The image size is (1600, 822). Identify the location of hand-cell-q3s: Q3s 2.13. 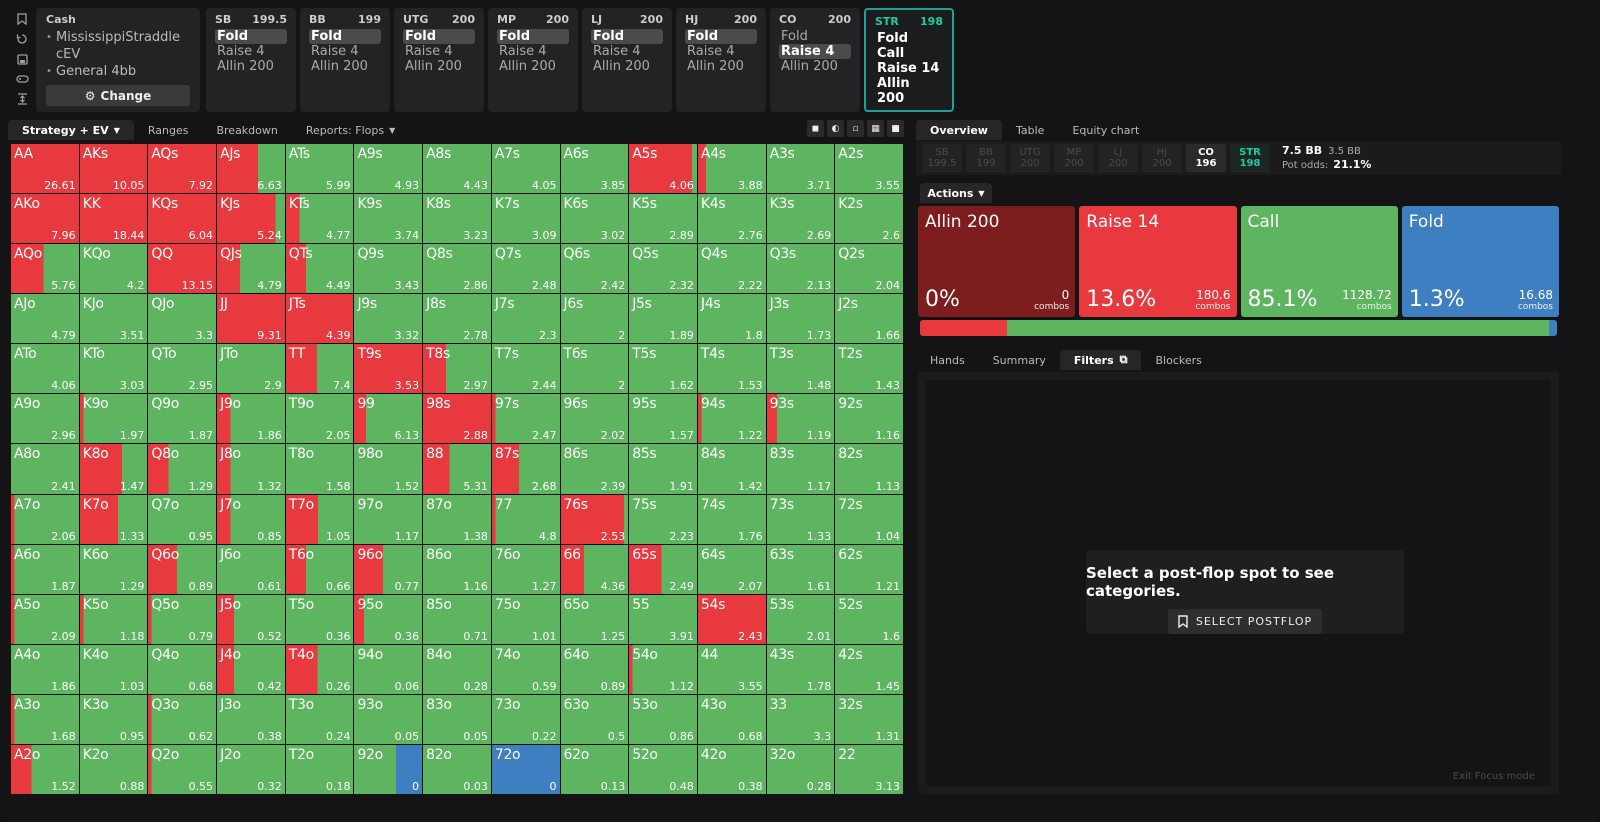
(800, 269).